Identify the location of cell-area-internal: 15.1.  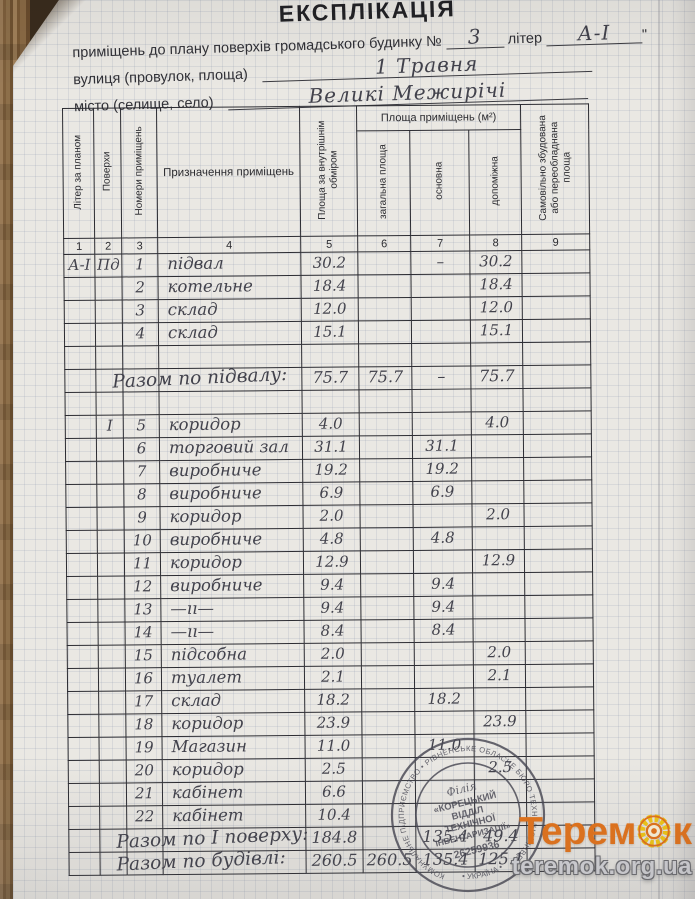
(330, 332).